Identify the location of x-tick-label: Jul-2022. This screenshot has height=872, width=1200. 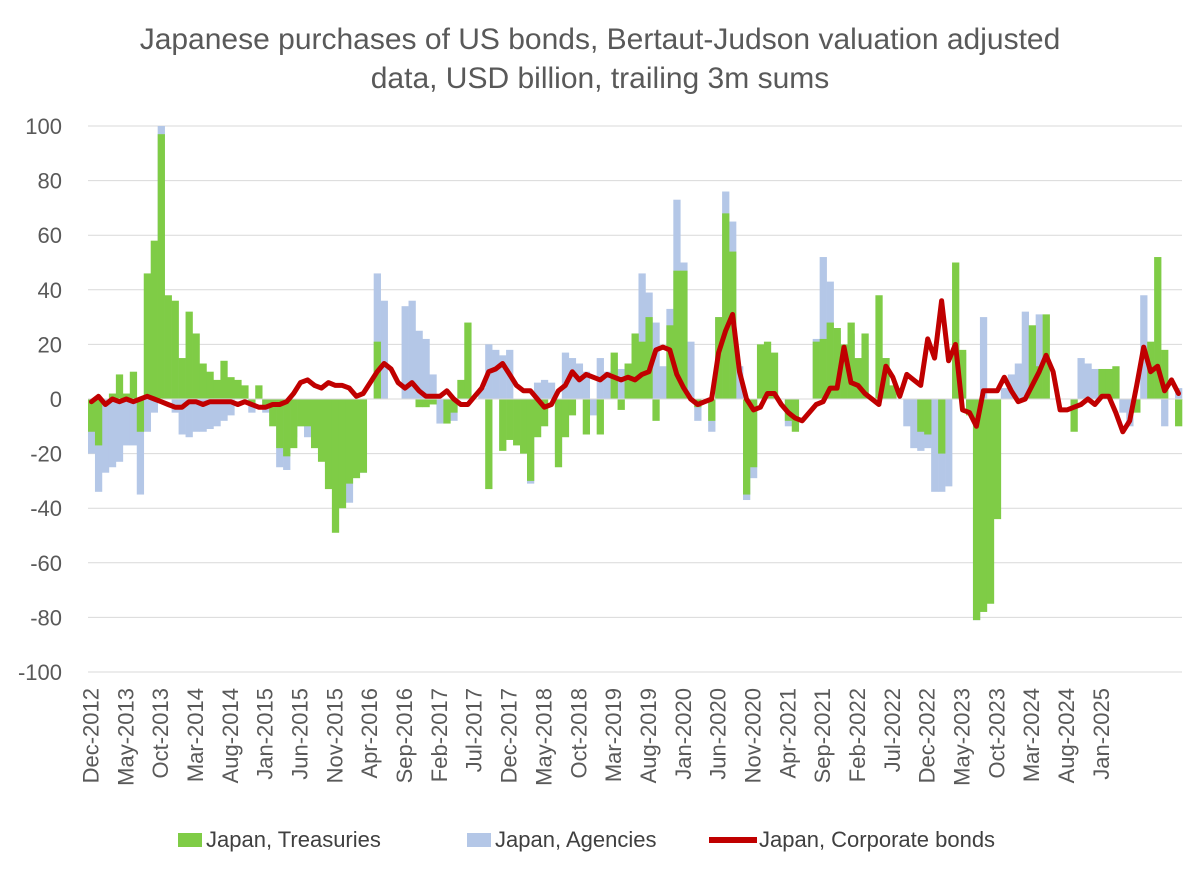
(892, 730).